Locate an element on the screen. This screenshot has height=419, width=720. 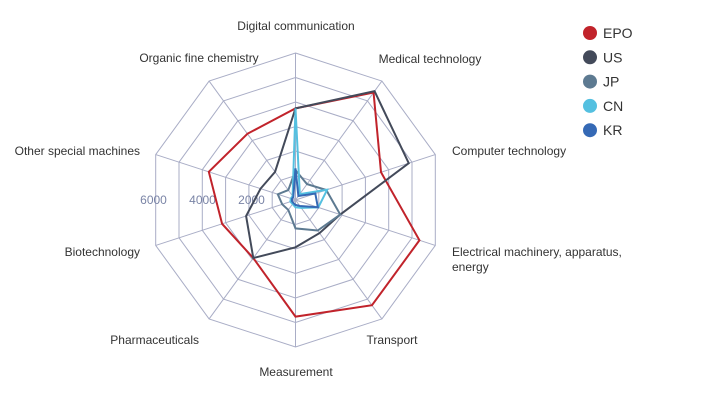
legend-item-kr: KR is located at coordinates (602, 130).